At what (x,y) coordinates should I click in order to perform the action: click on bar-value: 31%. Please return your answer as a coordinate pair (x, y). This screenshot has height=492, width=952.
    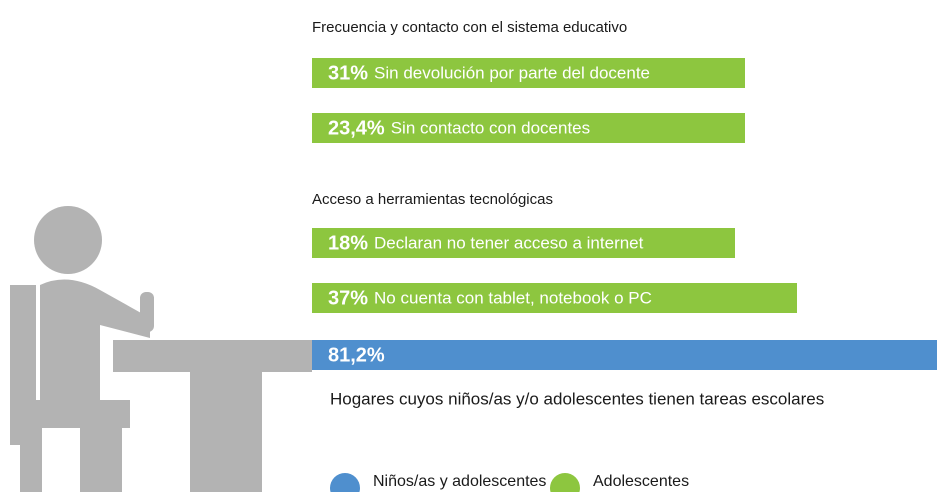
    Looking at the image, I should click on (348, 73).